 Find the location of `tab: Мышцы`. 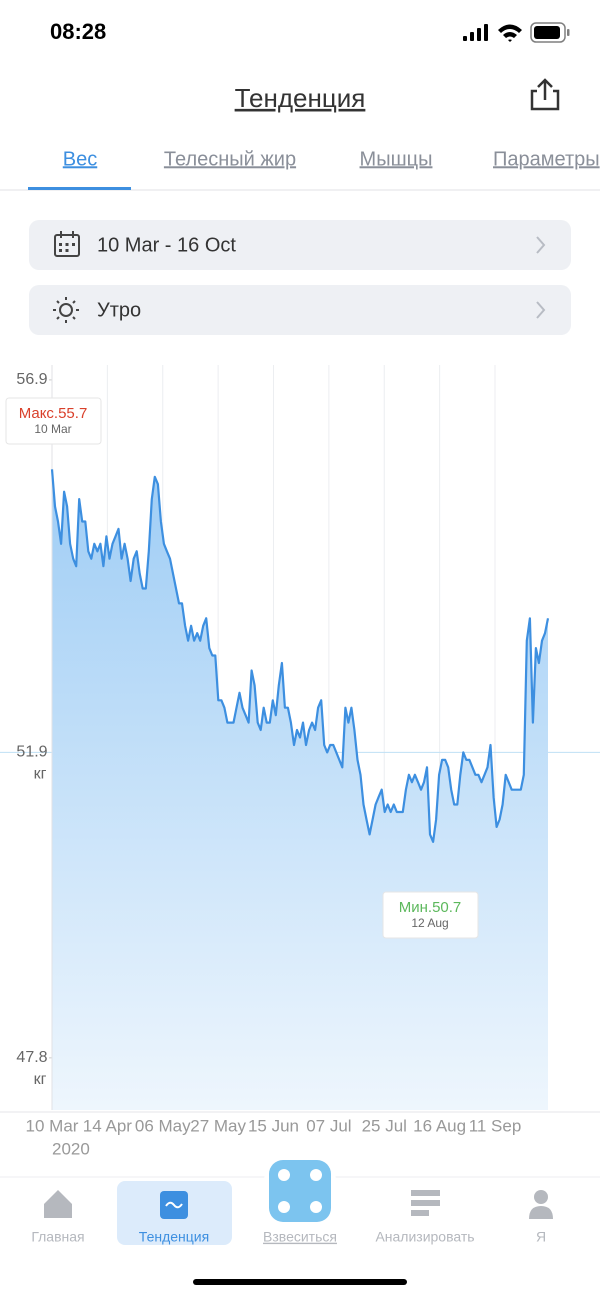

tab: Мышцы is located at coordinates (396, 159).